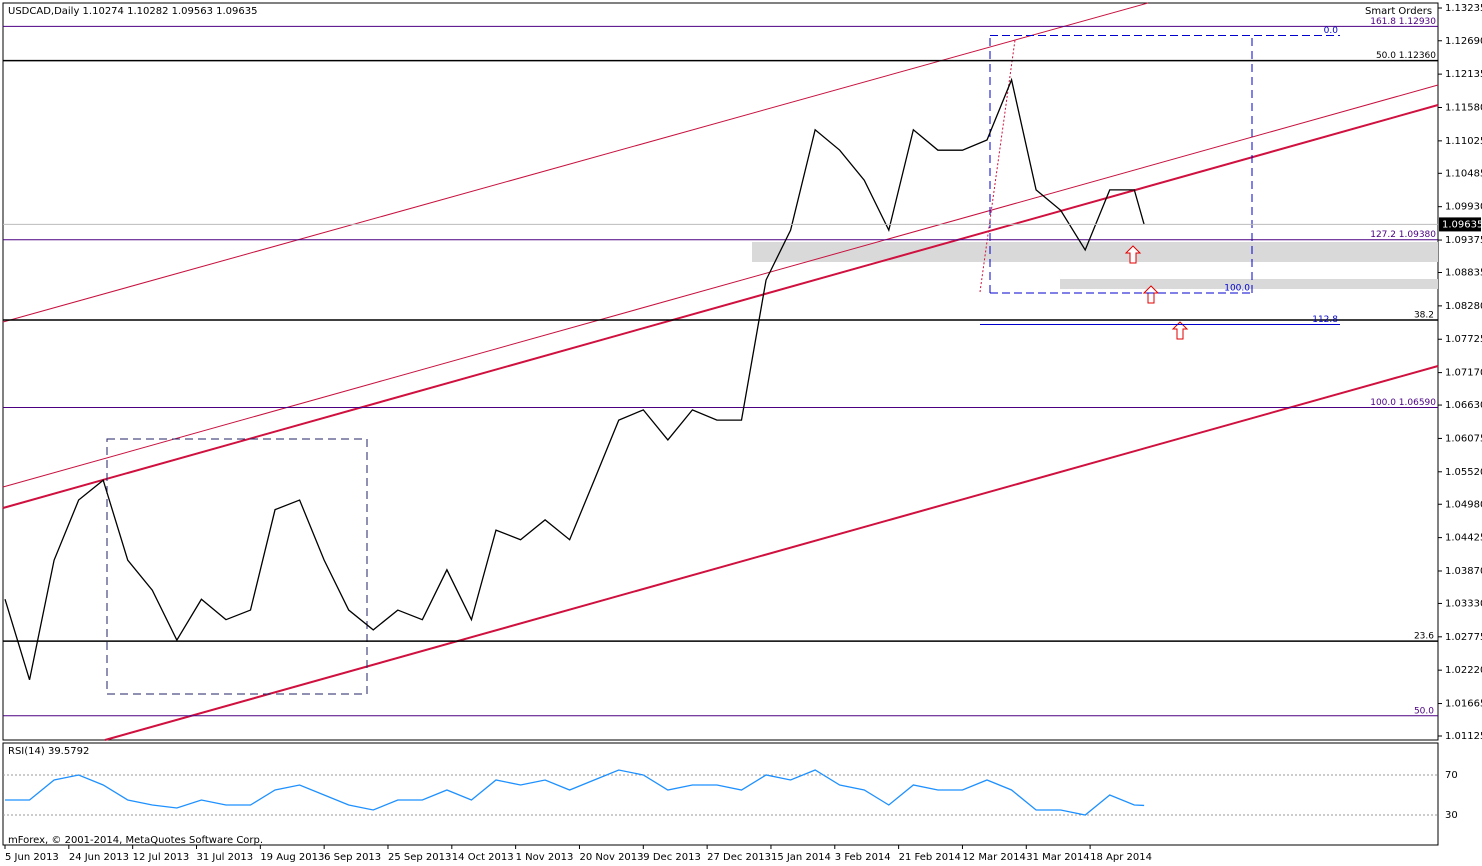 Image resolution: width=1482 pixels, height=866 pixels. Describe the element at coordinates (1463, 438) in the screenshot. I see `y-tick-label: 1.06075` at that location.